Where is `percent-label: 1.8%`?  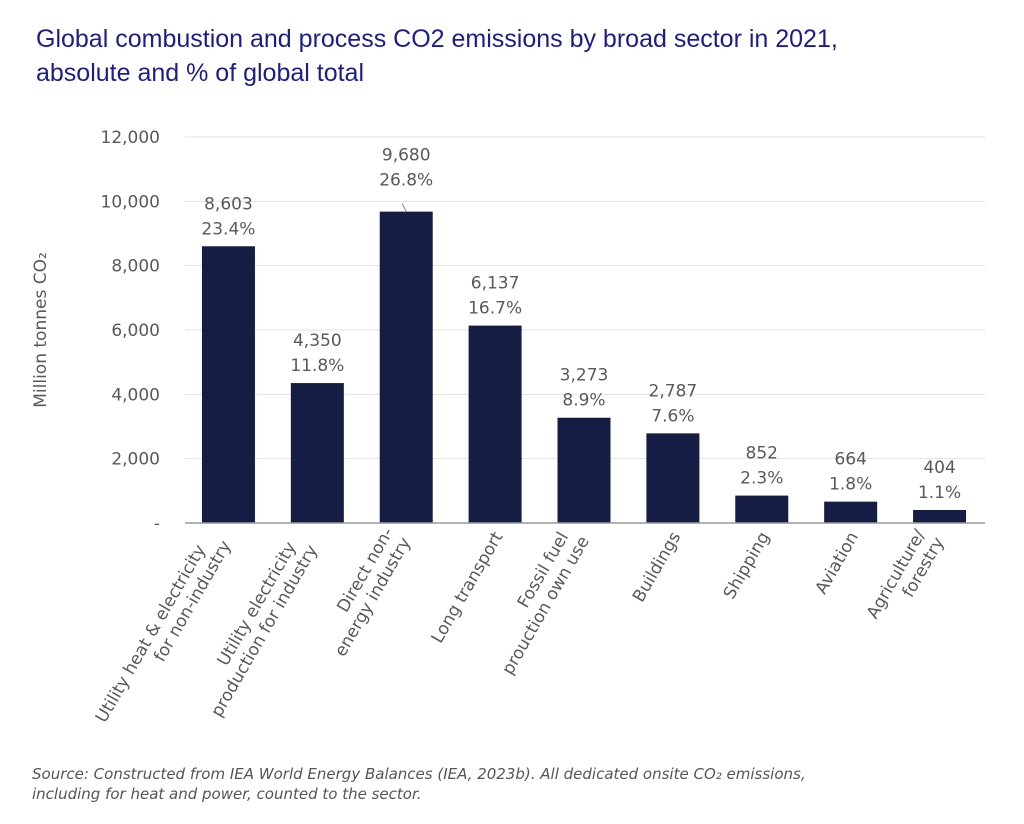
percent-label: 1.8% is located at coordinates (850, 485).